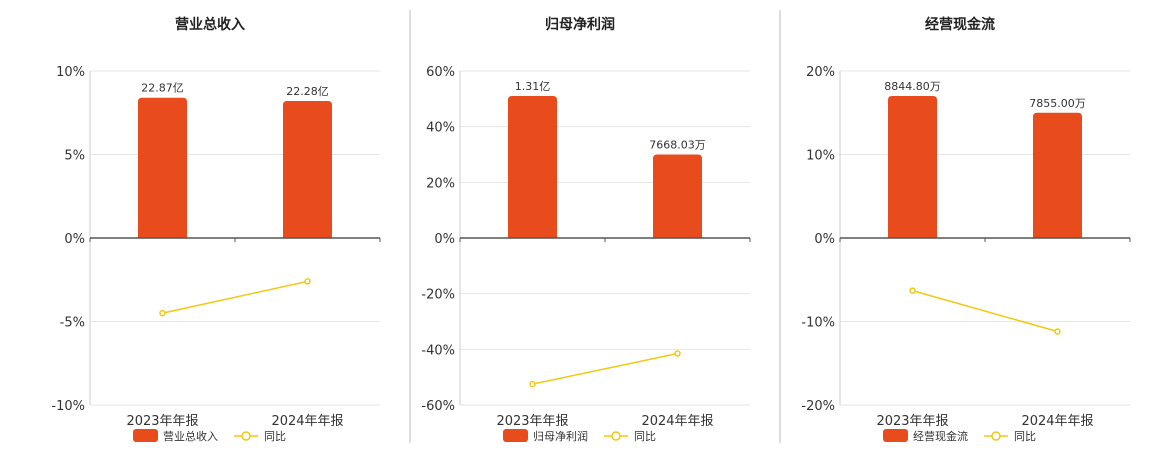 This screenshot has height=450, width=1160. What do you see at coordinates (162, 88) in the screenshot?
I see `bar-data-label: 22.87亿` at bounding box center [162, 88].